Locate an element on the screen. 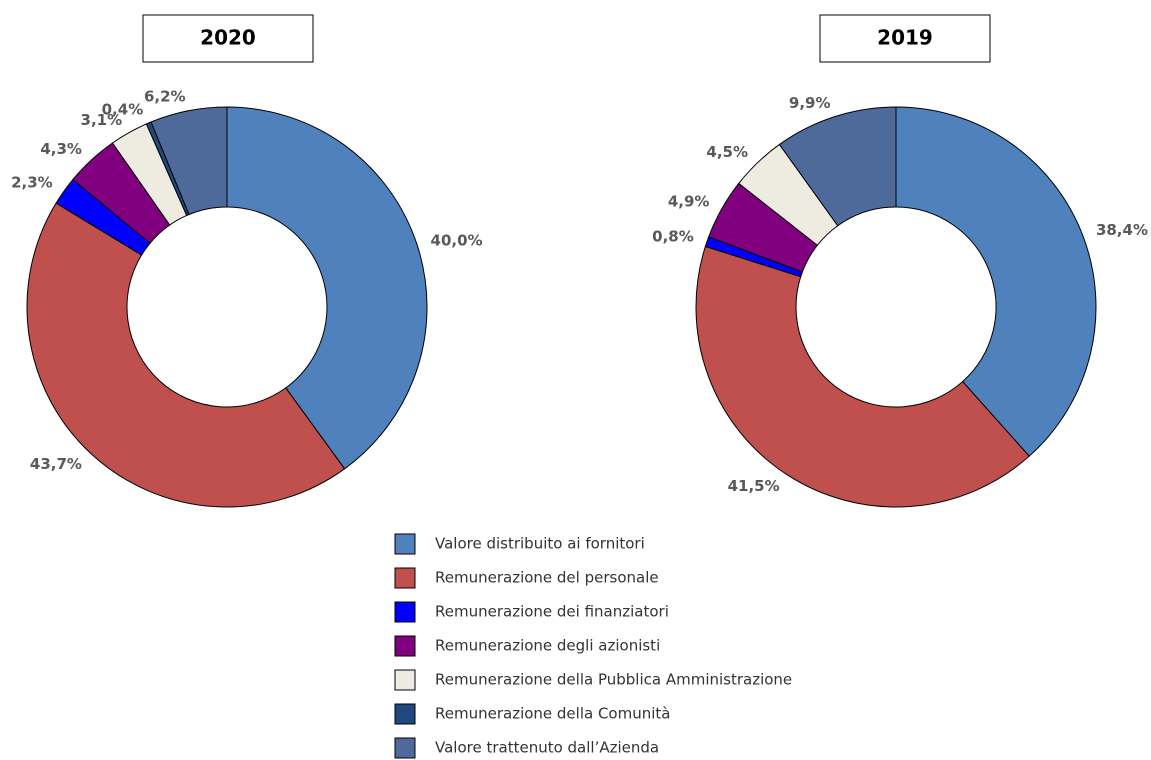 This screenshot has height=760, width=1151. data-label: 6,2% is located at coordinates (165, 97).